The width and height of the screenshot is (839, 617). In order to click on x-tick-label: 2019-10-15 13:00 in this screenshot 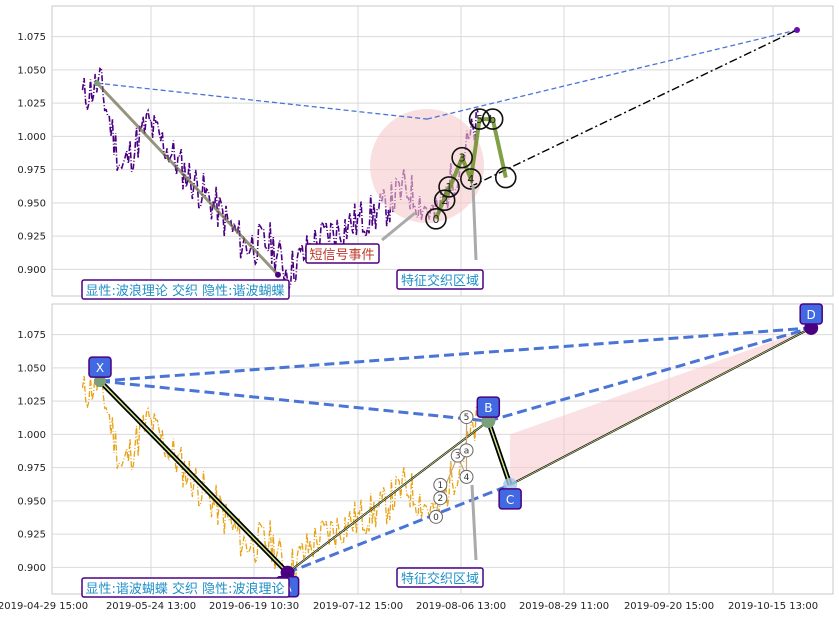, I will do `click(773, 606)`.